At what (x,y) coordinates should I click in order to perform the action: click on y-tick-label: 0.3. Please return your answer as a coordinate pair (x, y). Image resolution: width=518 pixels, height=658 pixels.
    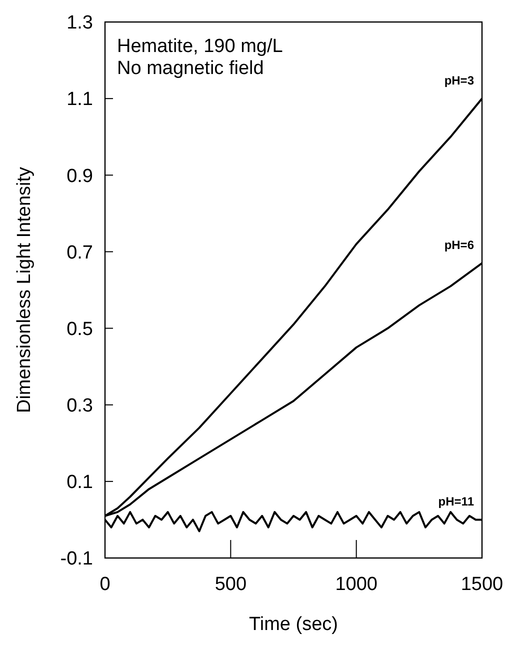
    Looking at the image, I should click on (79, 406).